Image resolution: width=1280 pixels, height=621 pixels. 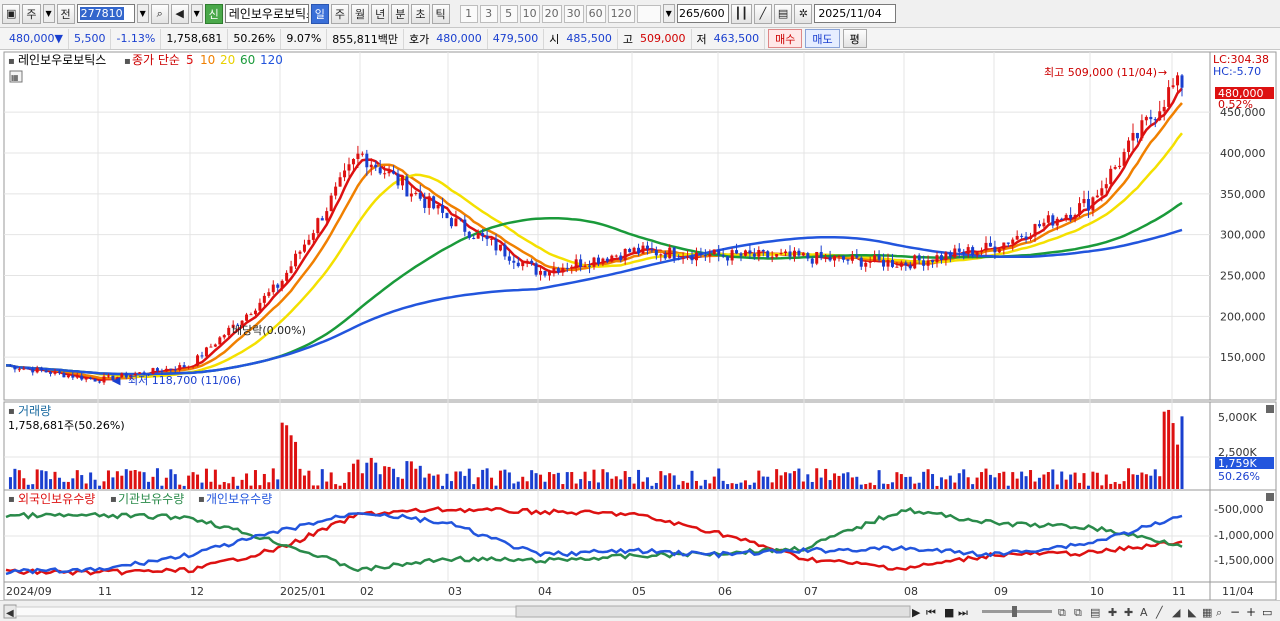 I want to click on holding-panel-close-icon, so click(x=1270, y=497).